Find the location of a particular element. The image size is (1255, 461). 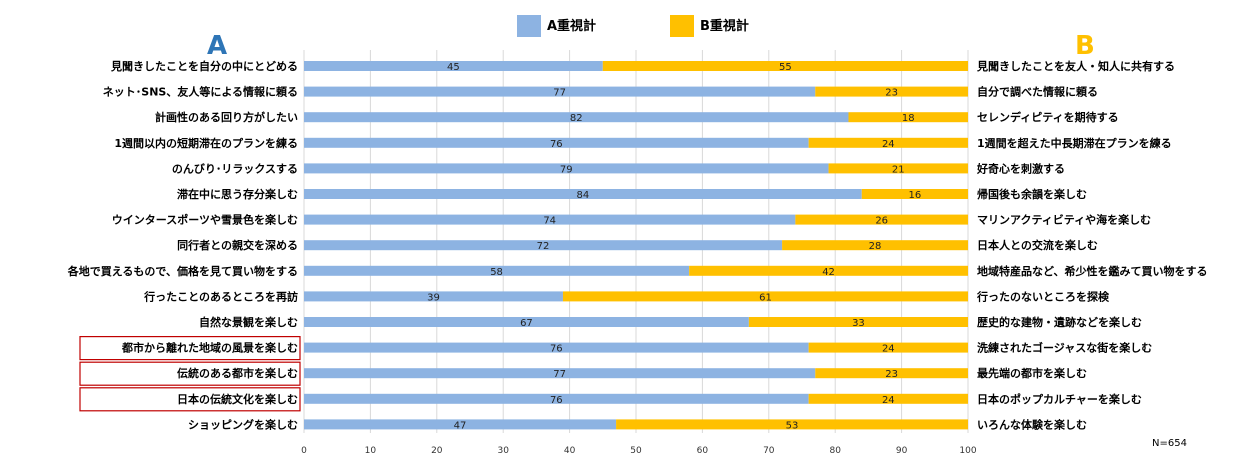

category-label-a: のんびり･リラックスする is located at coordinates (235, 168).